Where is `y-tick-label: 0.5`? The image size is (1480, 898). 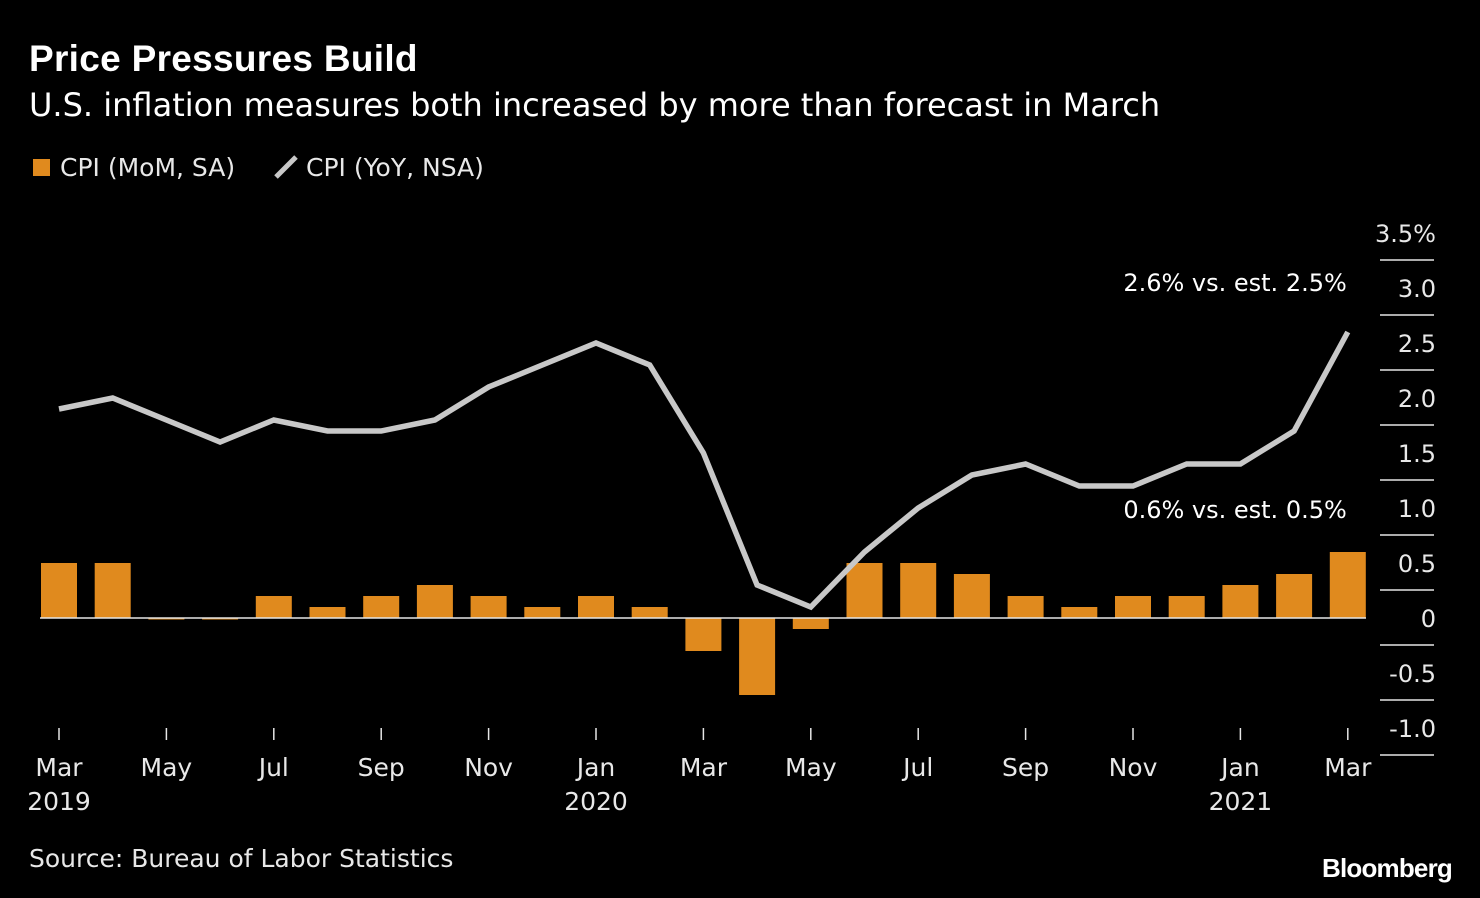 y-tick-label: 0.5 is located at coordinates (1417, 564).